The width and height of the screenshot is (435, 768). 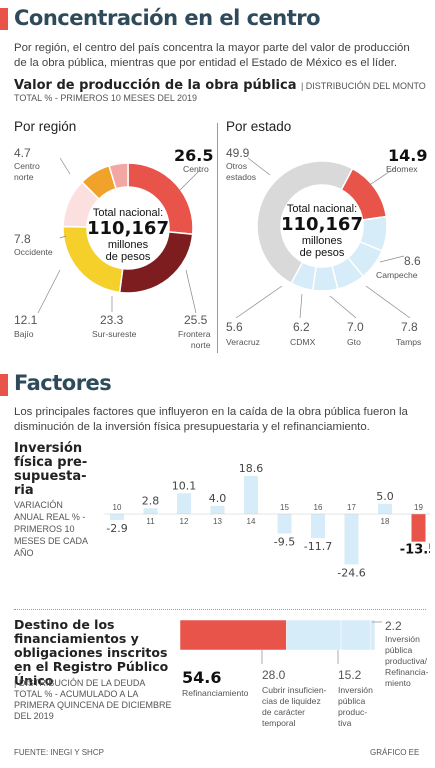 I want to click on state-label-tamps: Tamps, so click(x=409, y=342).